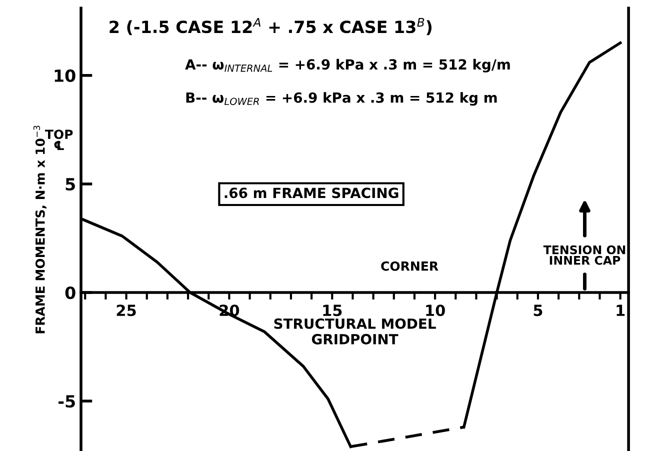 This screenshot has width=648, height=451. Describe the element at coordinates (584, 255) in the screenshot. I see `annotation: TENSION ON INNER CAP` at that location.